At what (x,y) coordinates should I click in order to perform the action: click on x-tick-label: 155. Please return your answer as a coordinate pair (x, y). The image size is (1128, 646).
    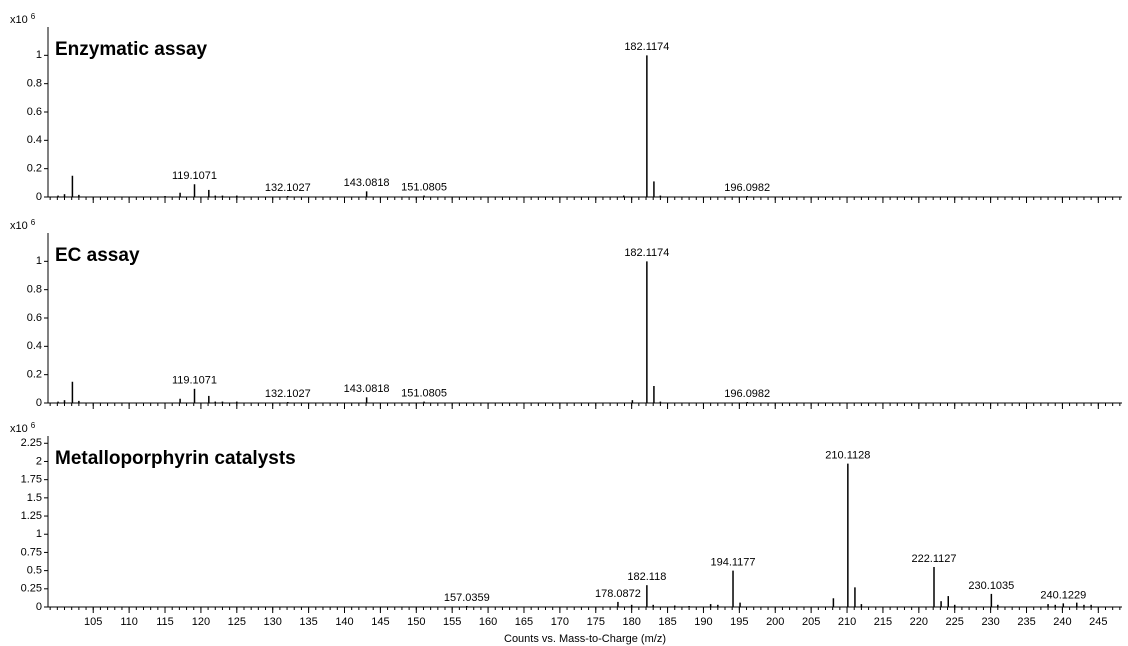
    Looking at the image, I should click on (452, 622).